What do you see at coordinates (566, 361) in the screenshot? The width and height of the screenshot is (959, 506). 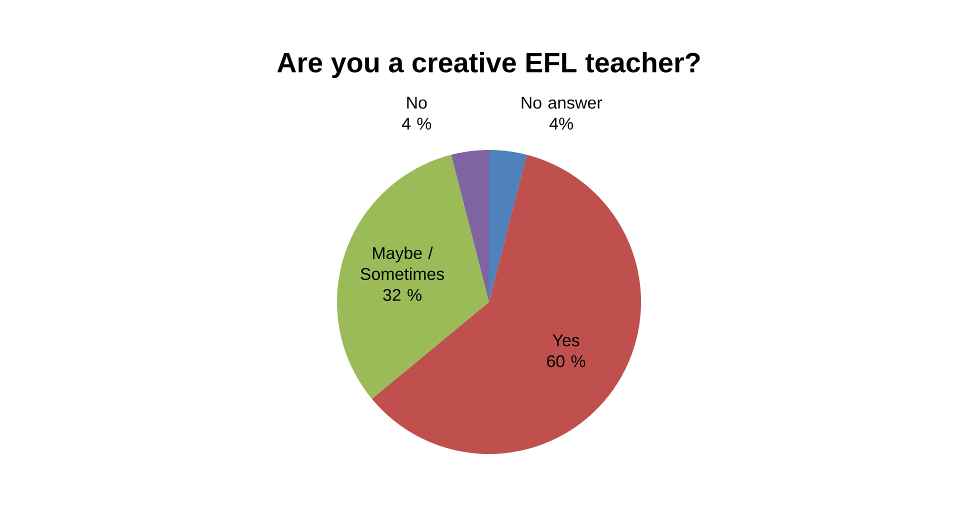 I see `data-label: 60 %` at bounding box center [566, 361].